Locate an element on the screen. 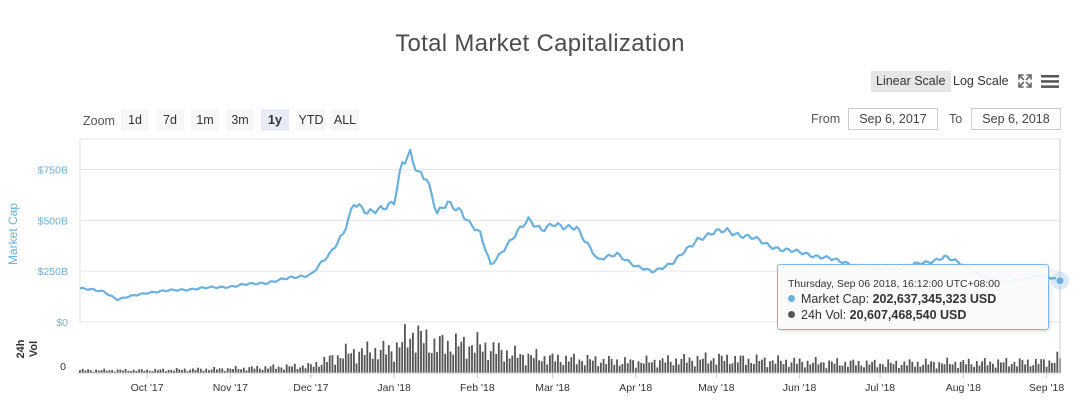 Image resolution: width=1080 pixels, height=405 pixels. log-scale-button: Log Scale is located at coordinates (981, 81).